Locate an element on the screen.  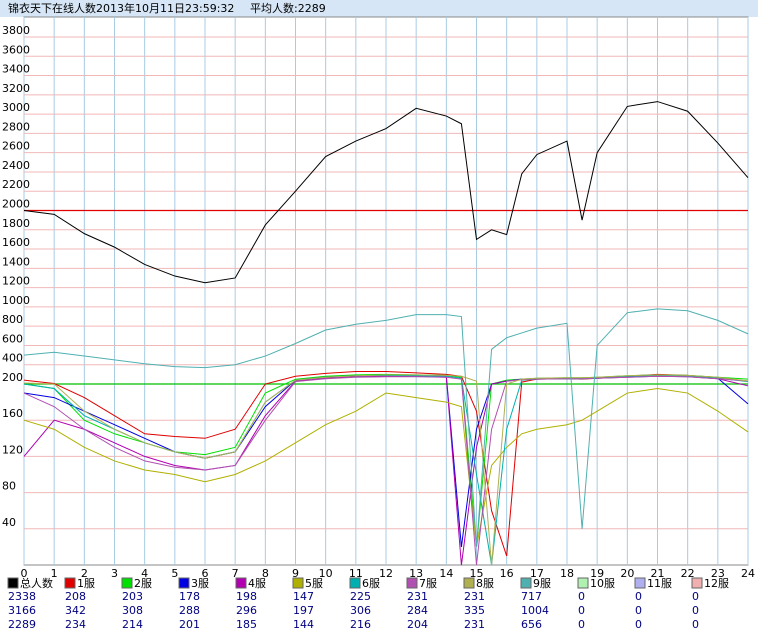
y-tick-label: 800 is located at coordinates (12, 319).